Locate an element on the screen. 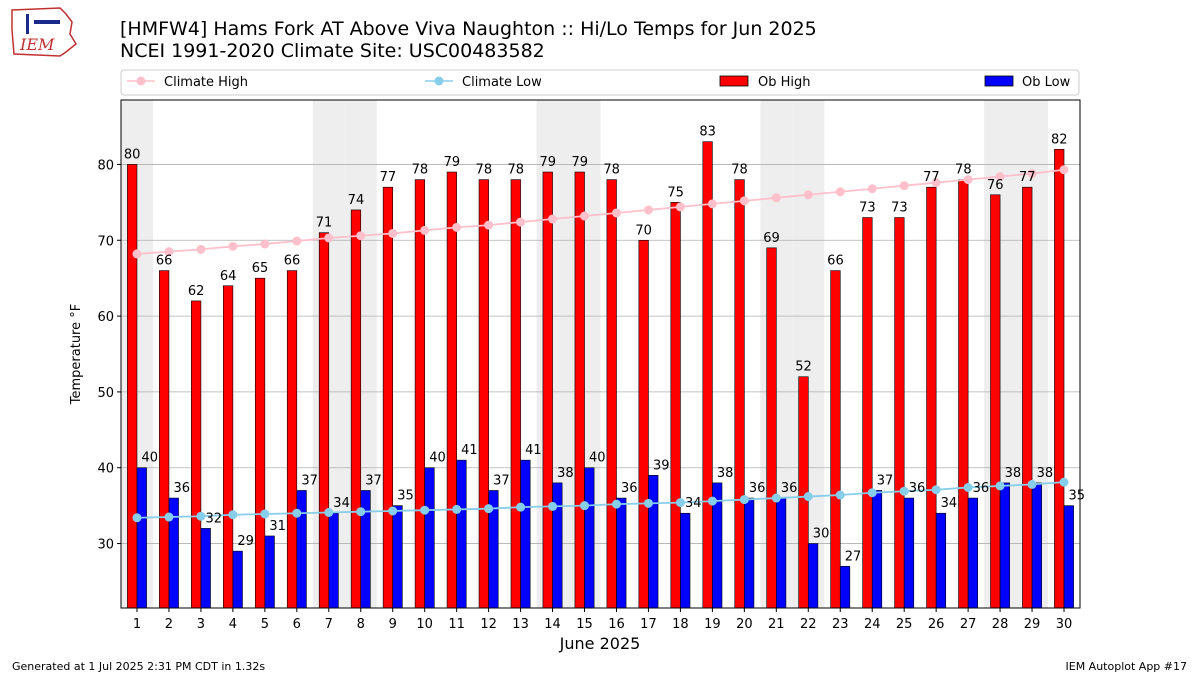 Image resolution: width=1200 pixels, height=675 pixels. legend: Climate High Climate Low Ob High Ob Low is located at coordinates (600, 82).